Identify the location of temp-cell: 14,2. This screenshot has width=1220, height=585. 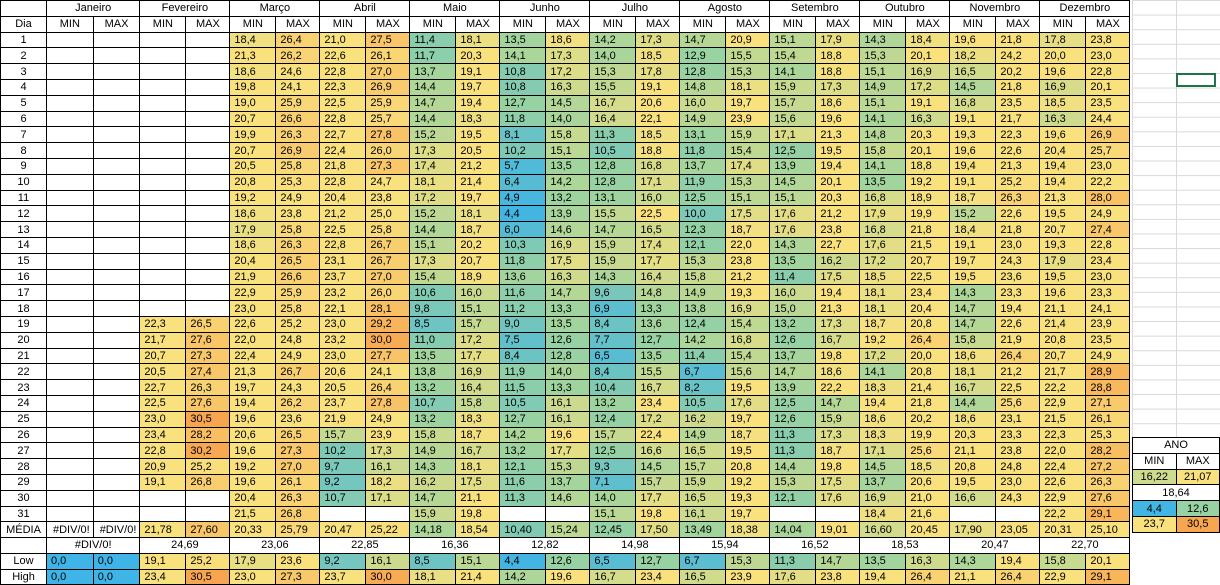
(703, 340).